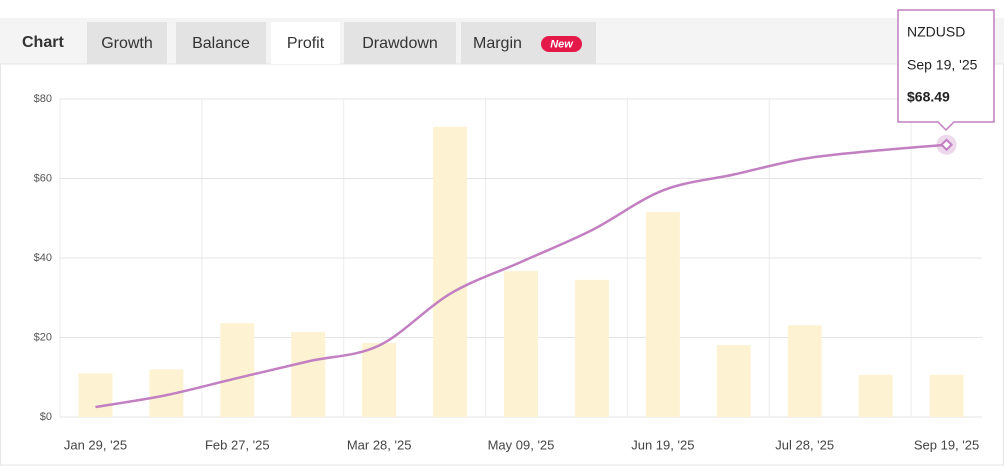 The height and width of the screenshot is (471, 1004). I want to click on x-tick-label: Feb 27, '25, so click(237, 444).